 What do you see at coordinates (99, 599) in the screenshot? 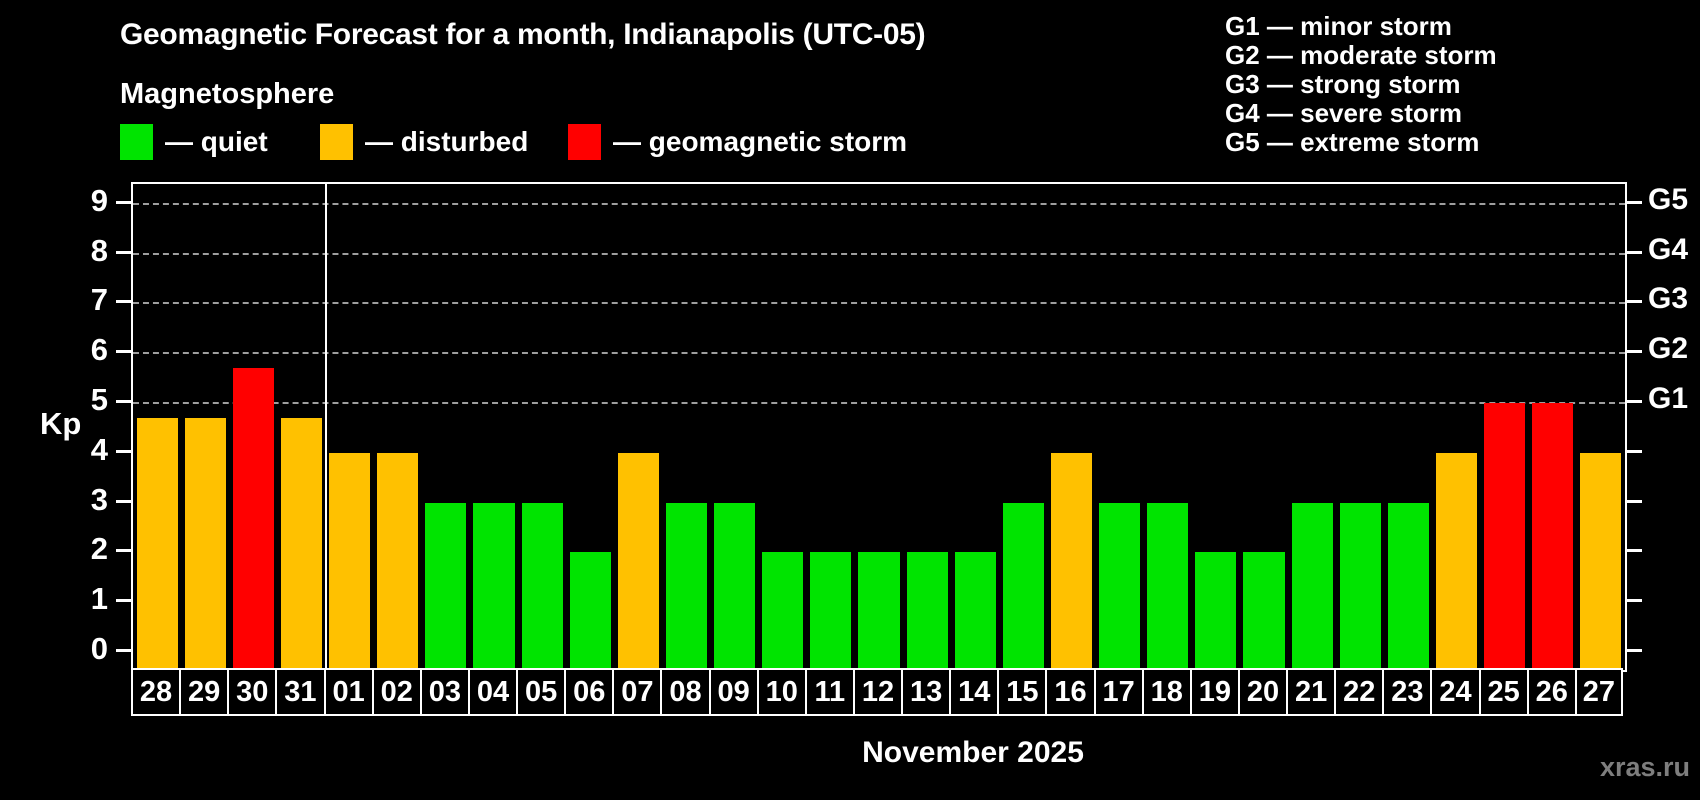
I see `ytick-label-1: 1` at bounding box center [99, 599].